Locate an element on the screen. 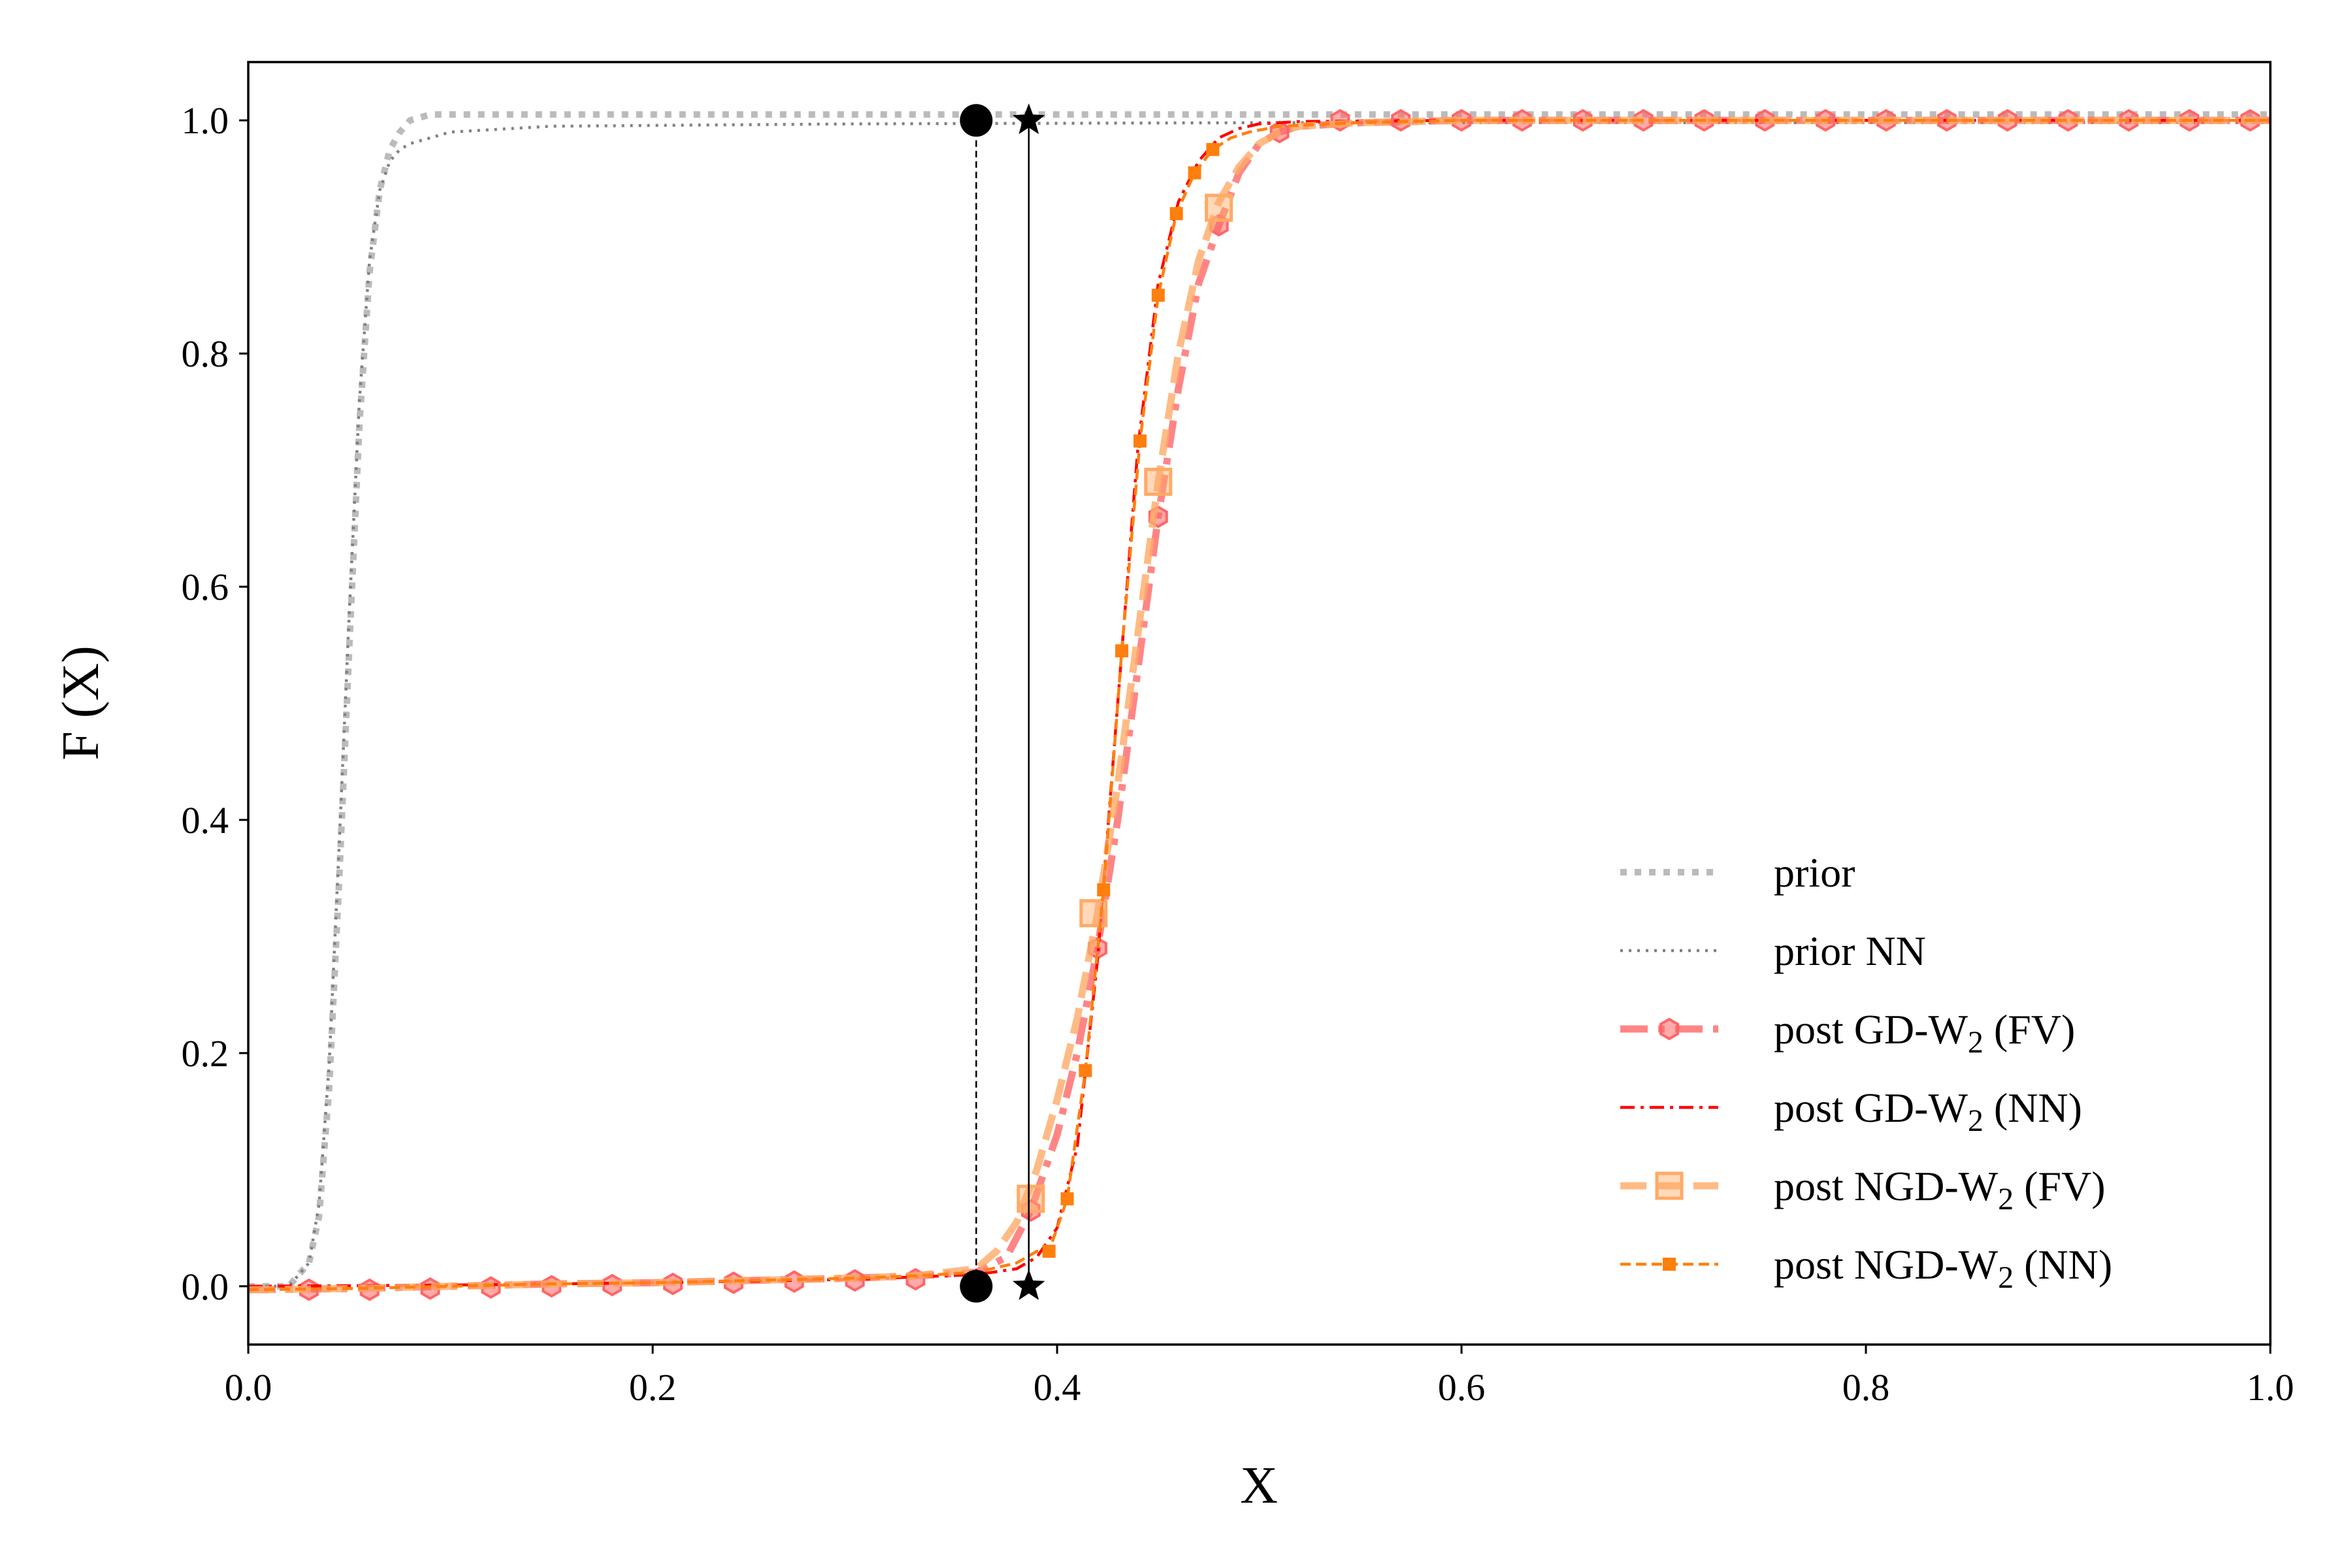  x-tick-label: 1.0 is located at coordinates (2271, 1387).